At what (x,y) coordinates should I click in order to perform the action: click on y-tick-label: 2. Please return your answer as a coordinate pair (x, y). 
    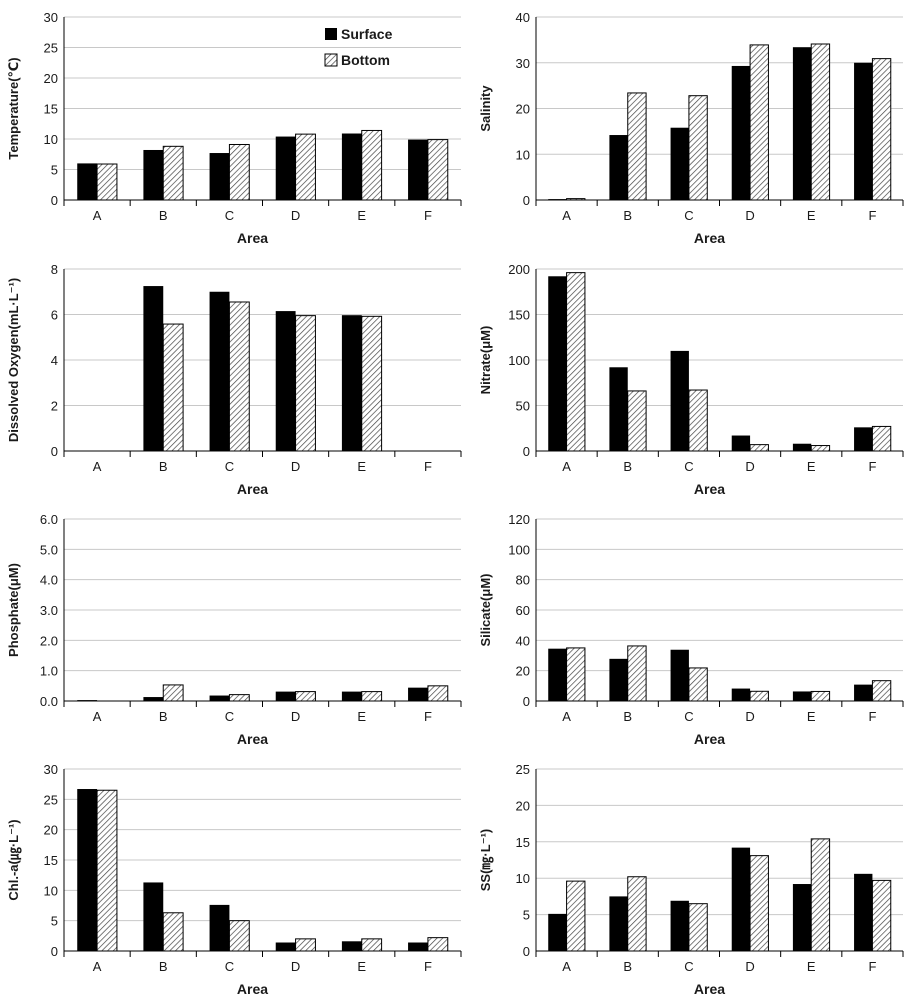
    Looking at the image, I should click on (54, 406).